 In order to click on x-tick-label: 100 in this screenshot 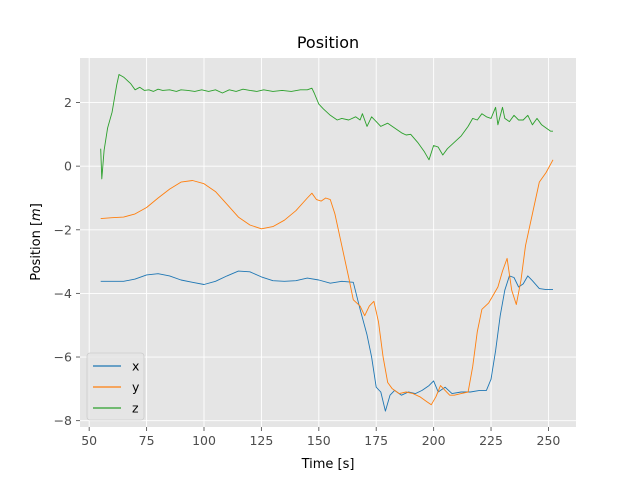, I will do `click(204, 440)`.